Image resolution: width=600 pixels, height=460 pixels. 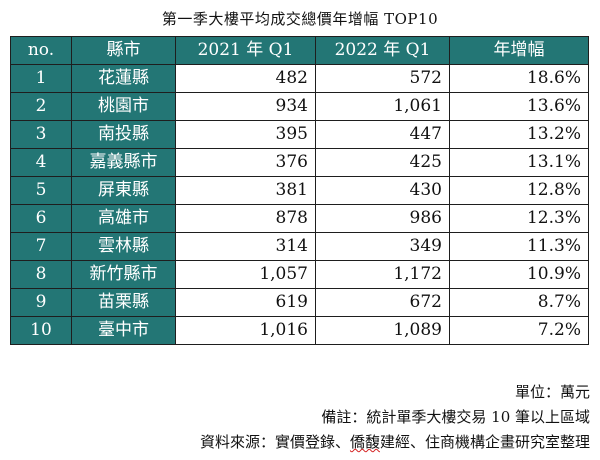 I want to click on table-row: 10 臺中市 1,016 1,089 7.2%, so click(x=299, y=330).